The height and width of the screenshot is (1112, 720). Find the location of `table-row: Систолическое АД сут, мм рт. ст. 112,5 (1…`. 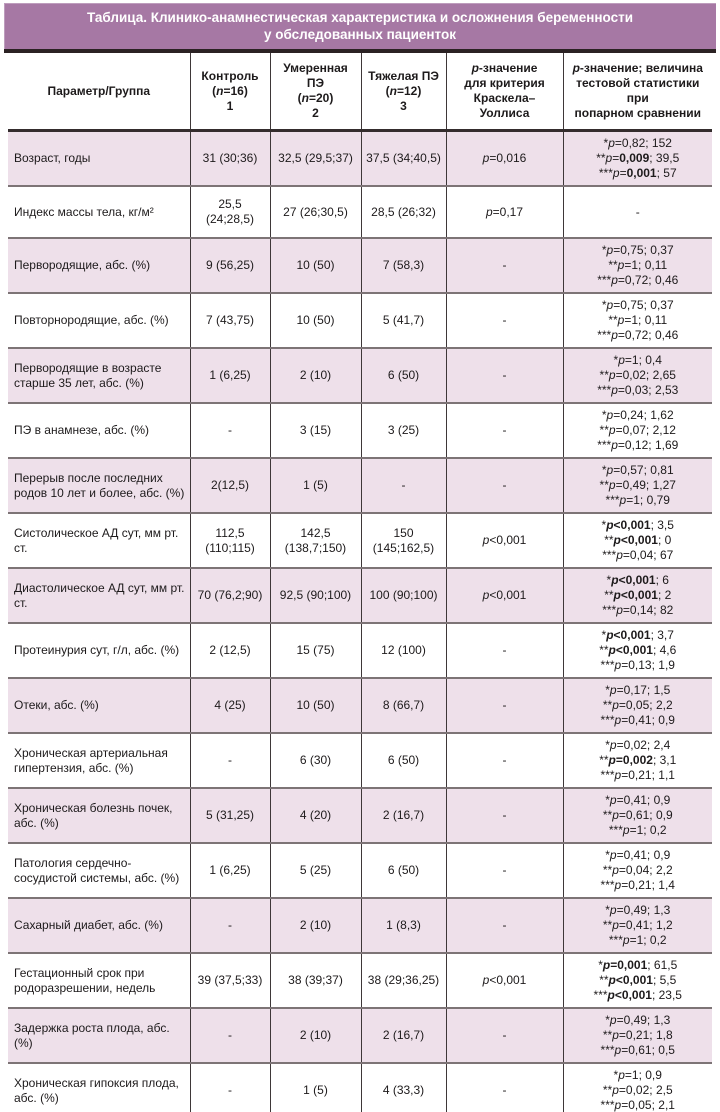

table-row: Систолическое АД сут, мм рт. ст. 112,5 (1… is located at coordinates (360, 541).